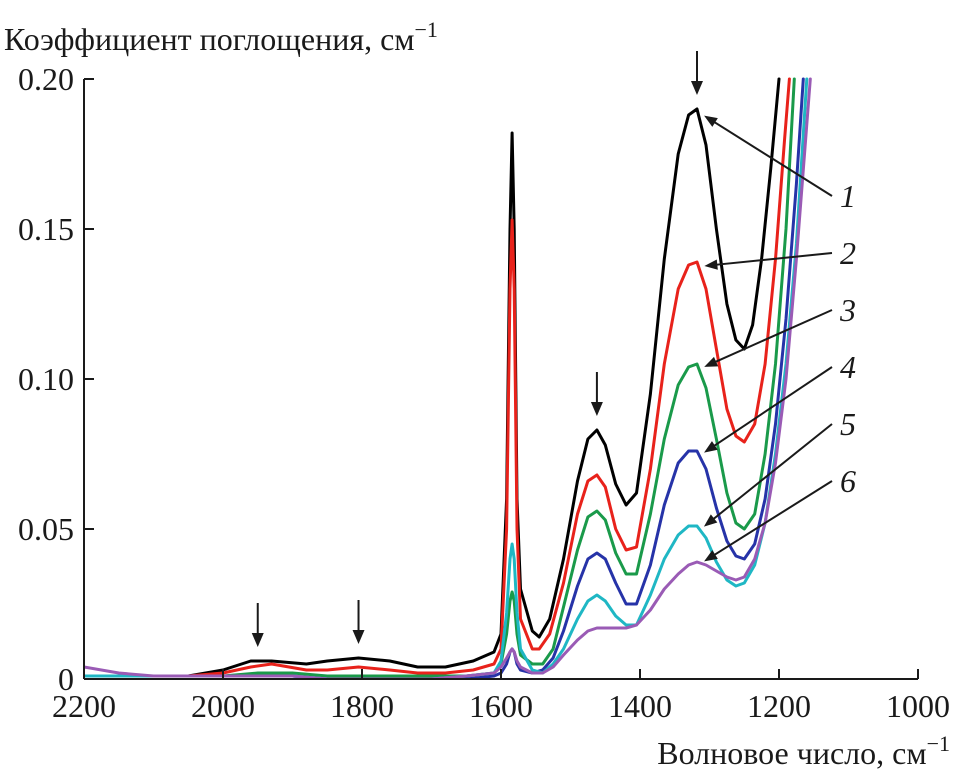 The width and height of the screenshot is (956, 778). I want to click on x-tick-label: 2200, so click(84, 706).